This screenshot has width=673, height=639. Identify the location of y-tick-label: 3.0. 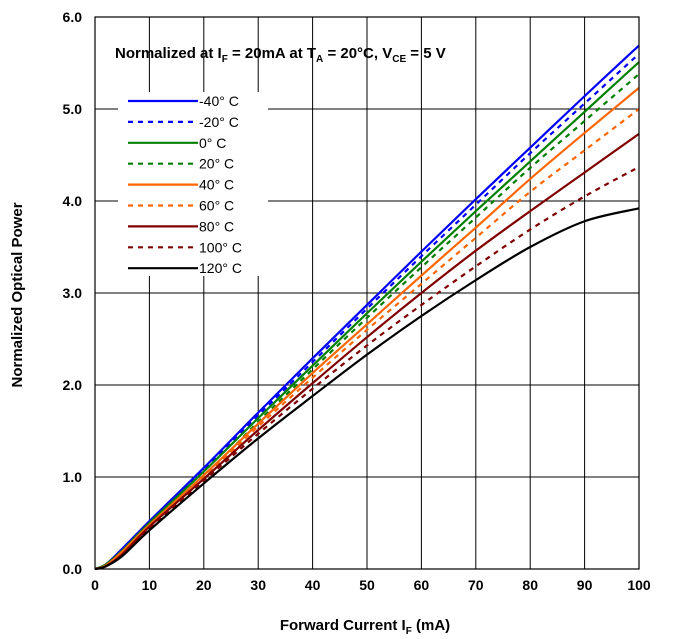
(73, 293).